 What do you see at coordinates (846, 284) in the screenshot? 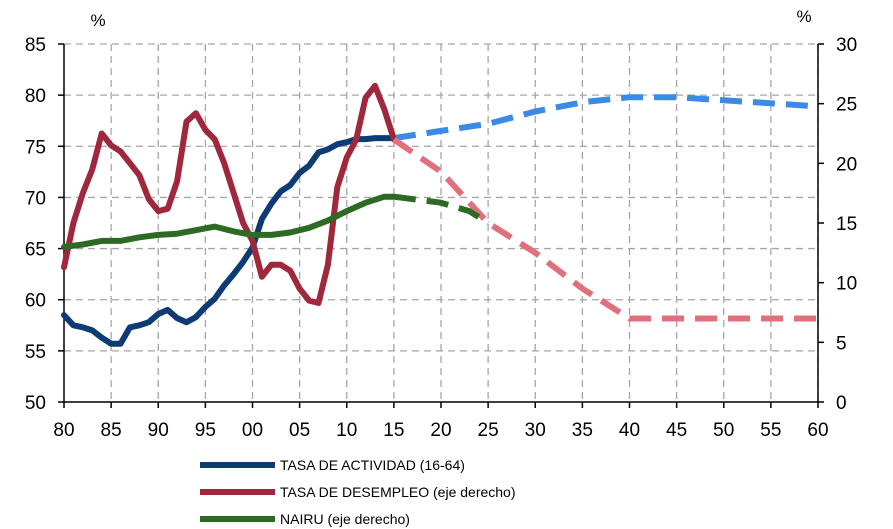
I see `right-tick-label: 10` at bounding box center [846, 284].